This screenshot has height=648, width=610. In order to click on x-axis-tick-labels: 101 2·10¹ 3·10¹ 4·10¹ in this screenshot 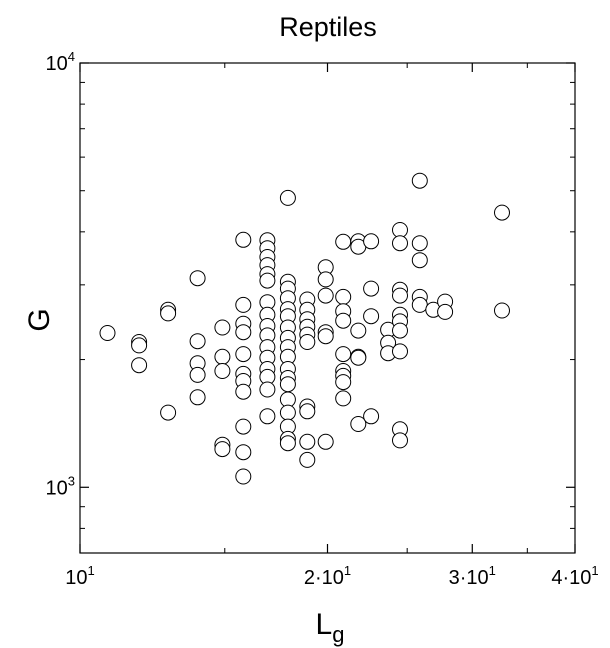, I will do `click(331, 576)`.